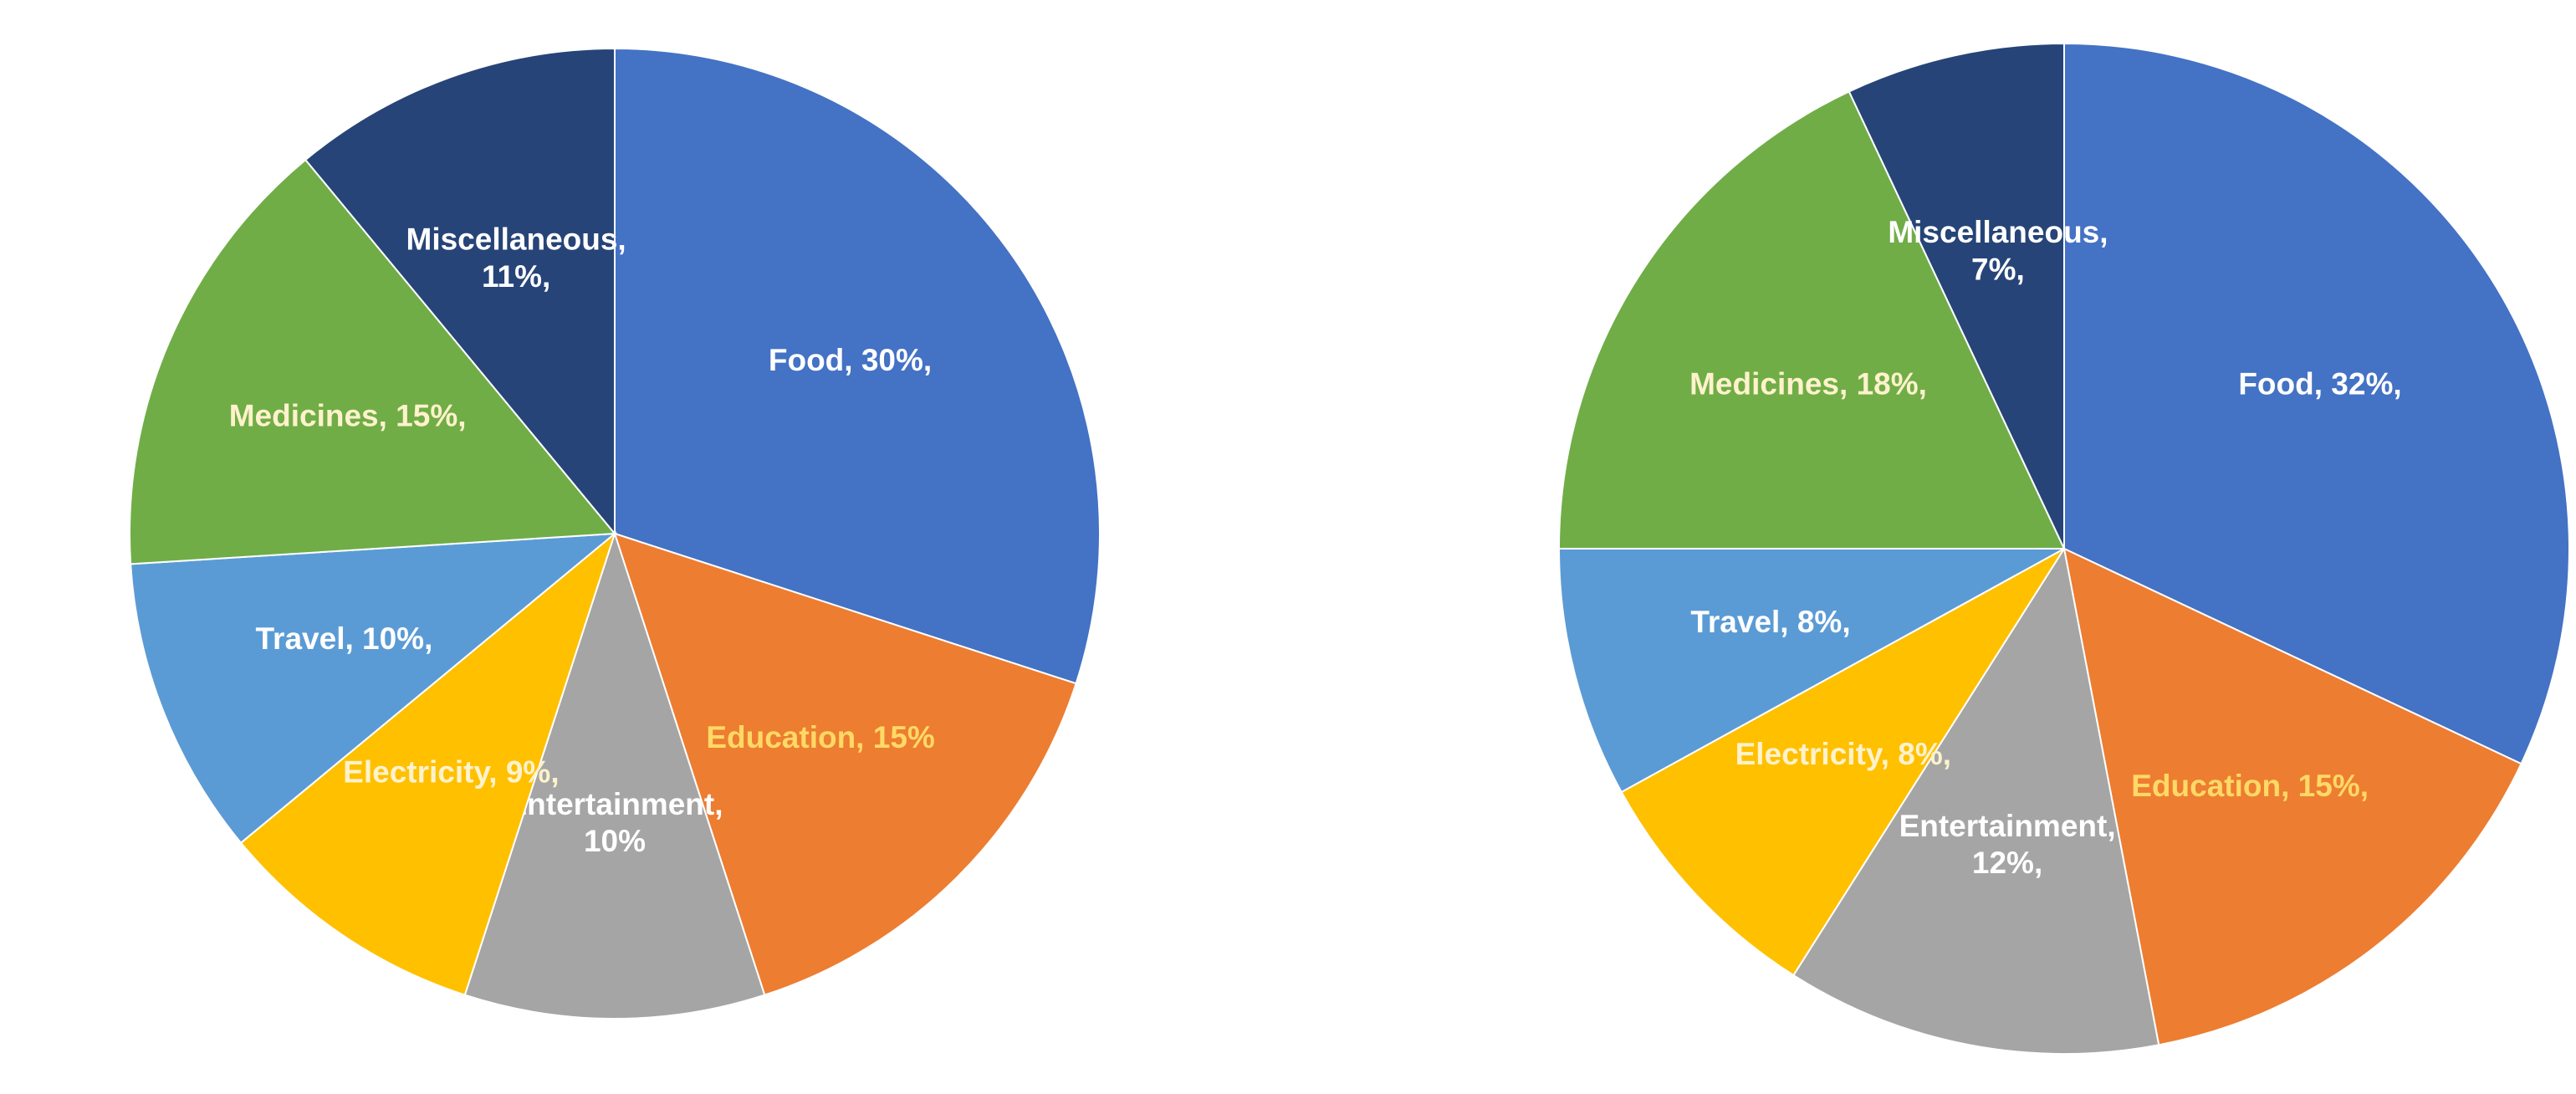  Describe the element at coordinates (850, 360) in the screenshot. I see `slice-label-food: Food, 30%,` at that location.